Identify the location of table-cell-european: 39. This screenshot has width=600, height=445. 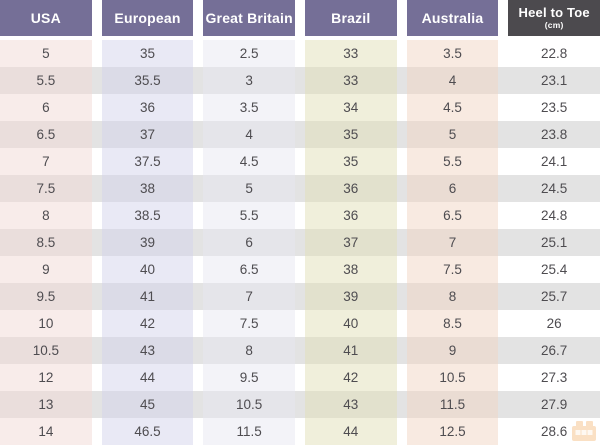
(147, 242).